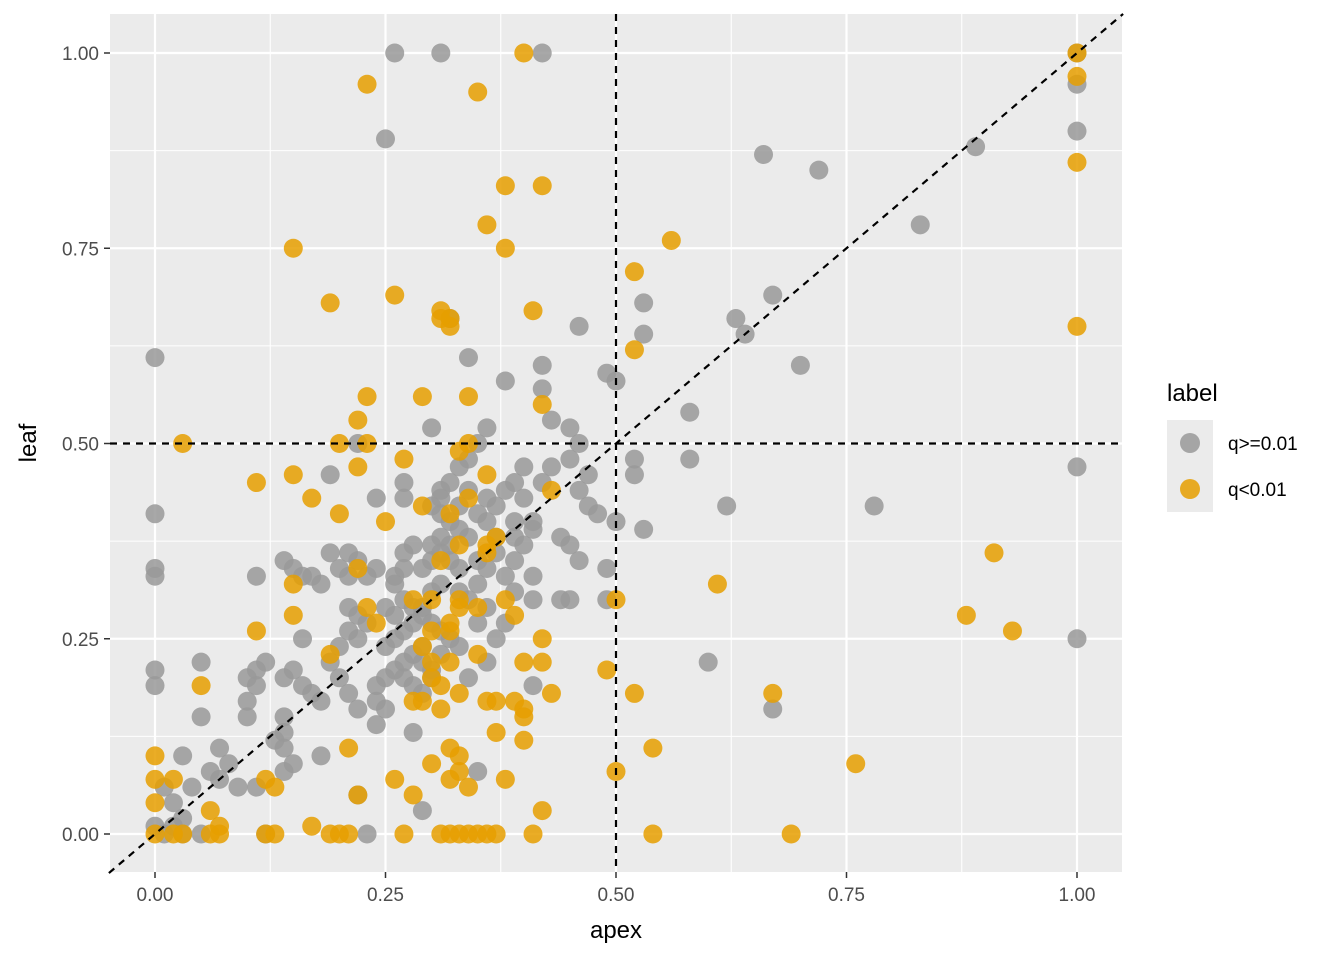  Describe the element at coordinates (1190, 443) in the screenshot. I see `legend-key-grey` at that location.